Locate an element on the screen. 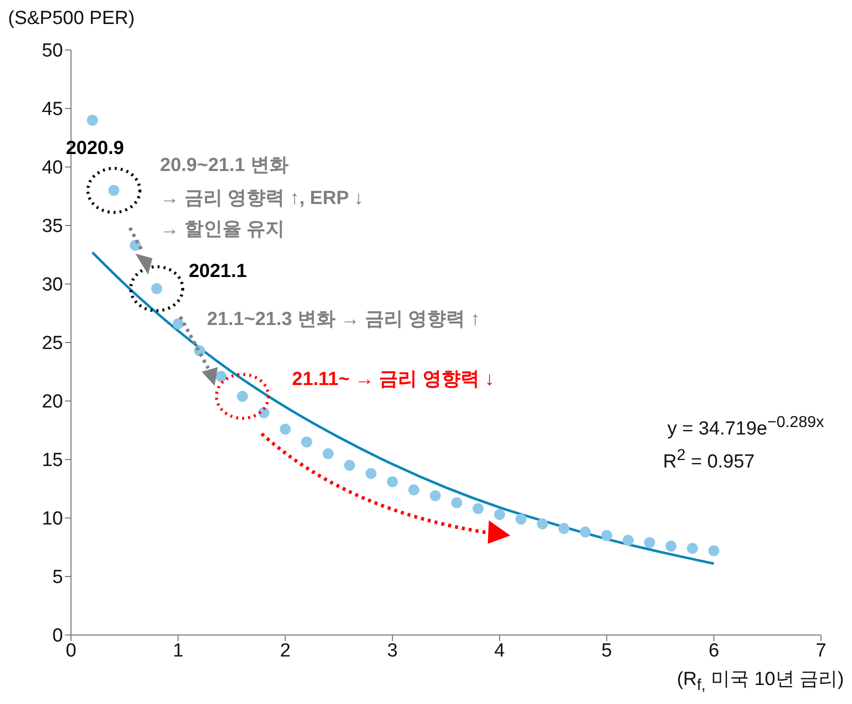  annotation: → 할인율 유지 is located at coordinates (222, 230).